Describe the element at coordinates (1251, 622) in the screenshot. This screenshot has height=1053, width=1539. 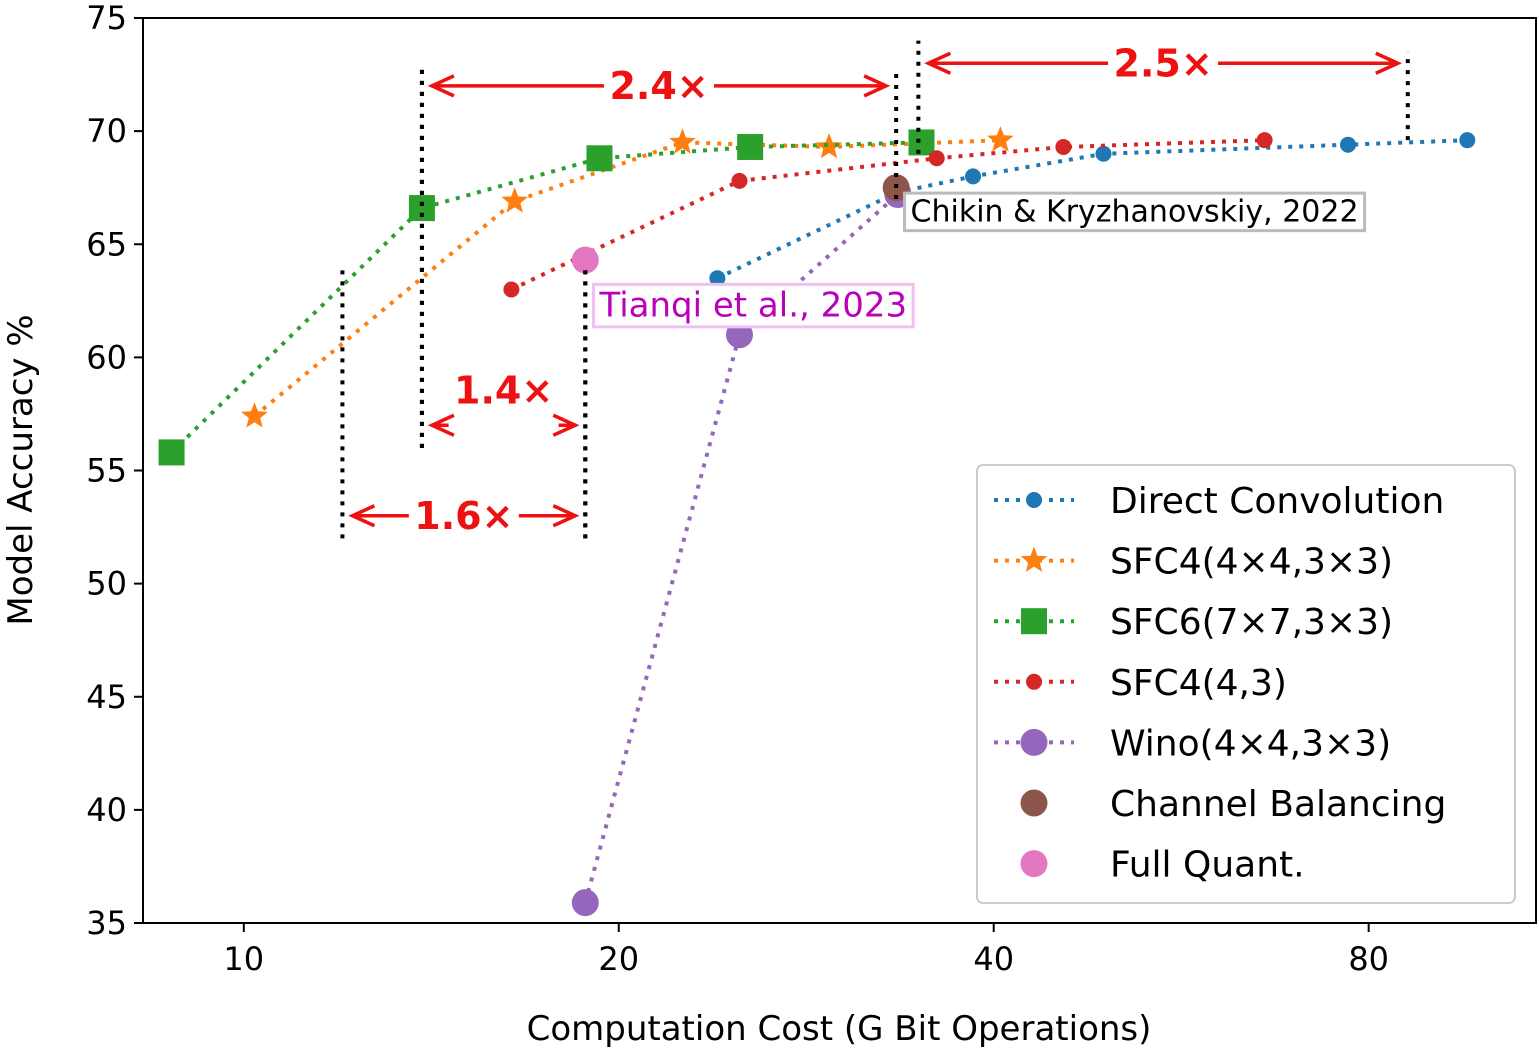
I see `legend-label: SFC6(7×7,3×3)` at that location.